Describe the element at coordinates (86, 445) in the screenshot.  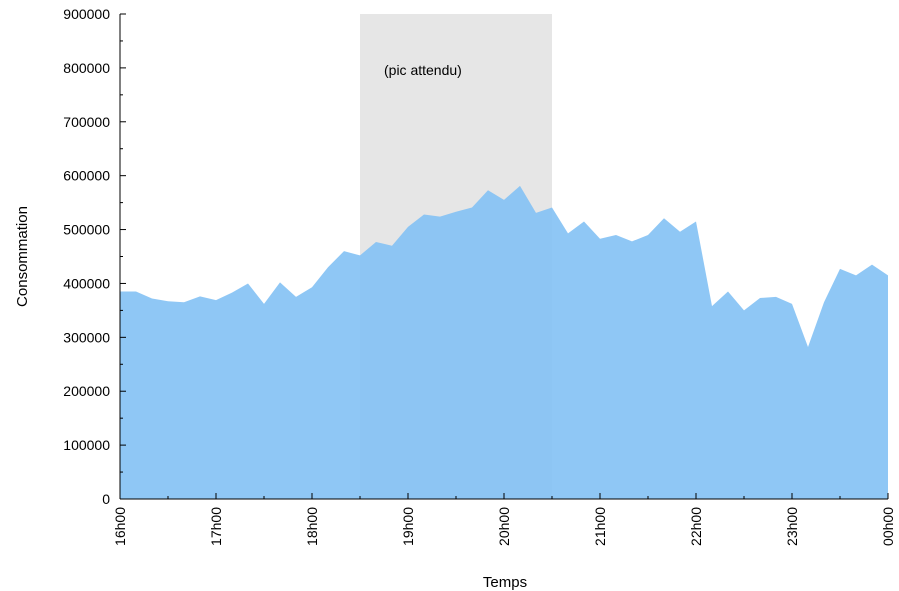
I see `y-tick-label: 100000` at that location.